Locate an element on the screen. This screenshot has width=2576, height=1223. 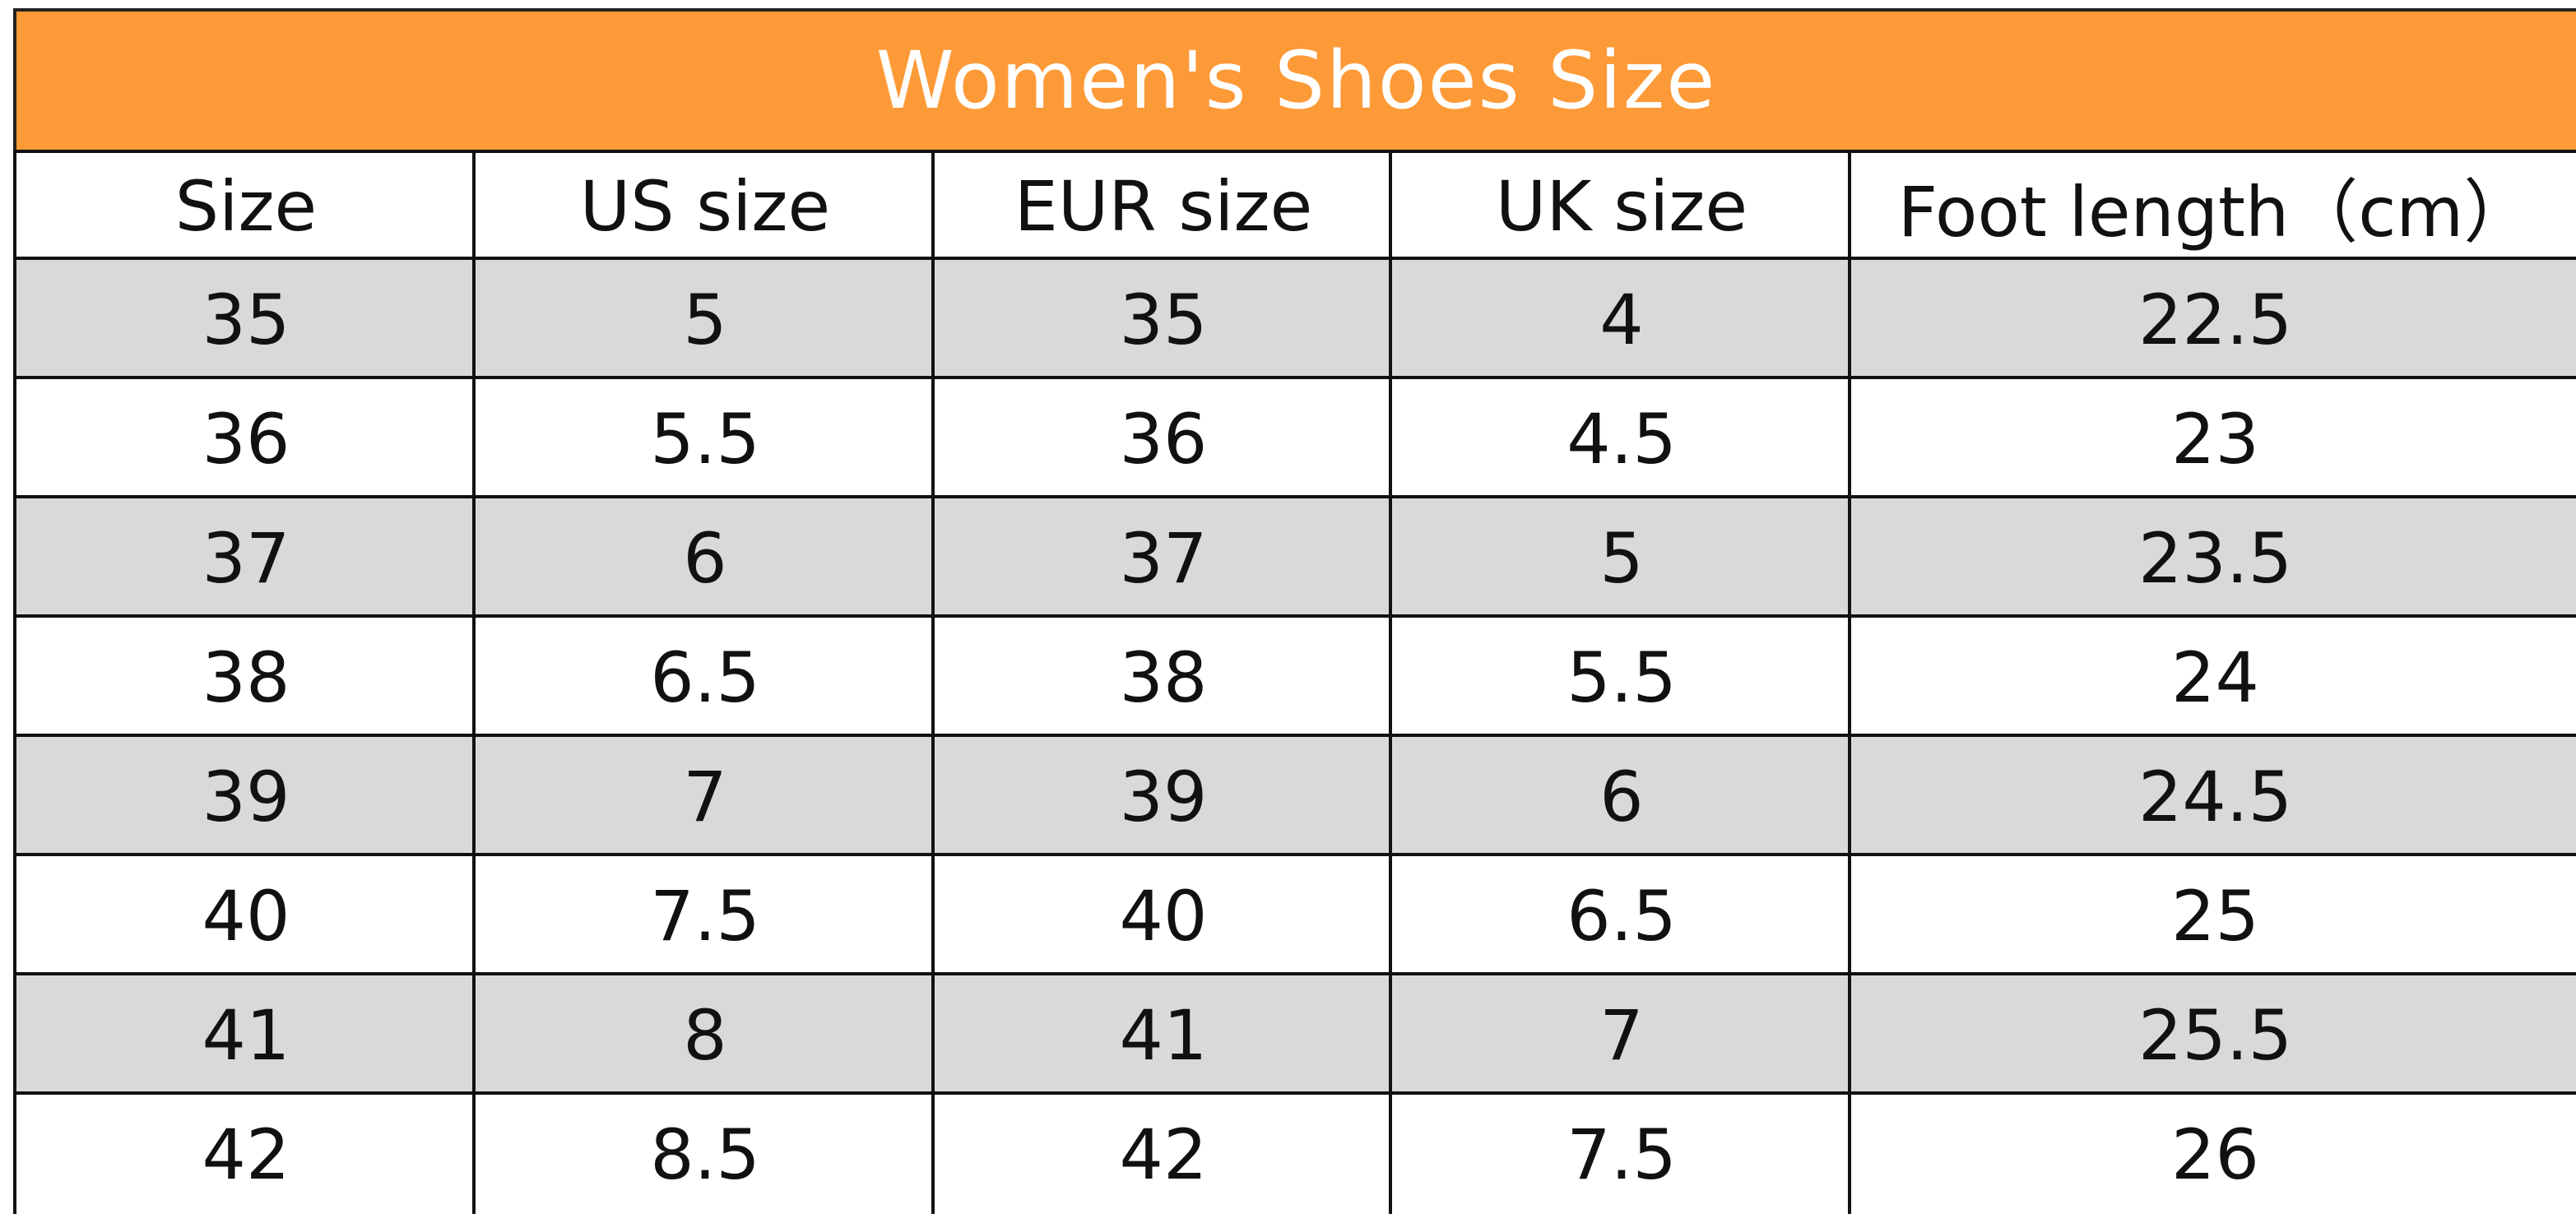
column-header: US size is located at coordinates (703, 205).